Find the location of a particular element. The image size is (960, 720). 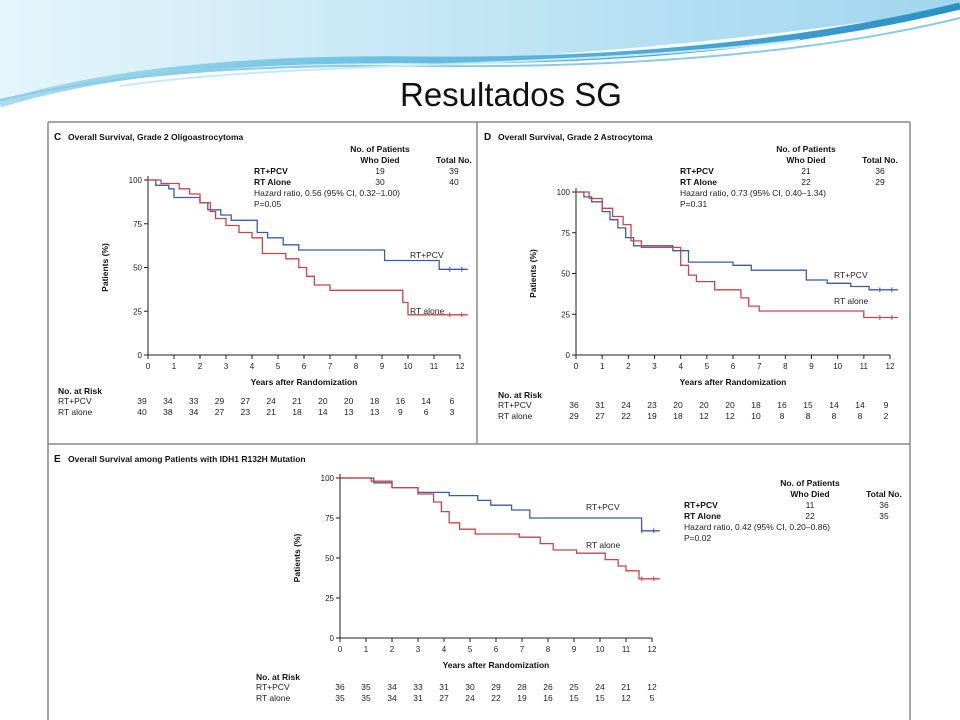

risk-value: 18 is located at coordinates (678, 416).